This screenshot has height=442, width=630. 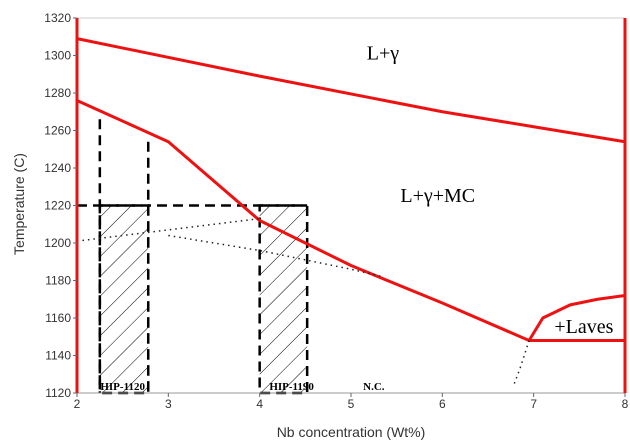 I want to click on y-tick-label: 1220, so click(x=57, y=206).